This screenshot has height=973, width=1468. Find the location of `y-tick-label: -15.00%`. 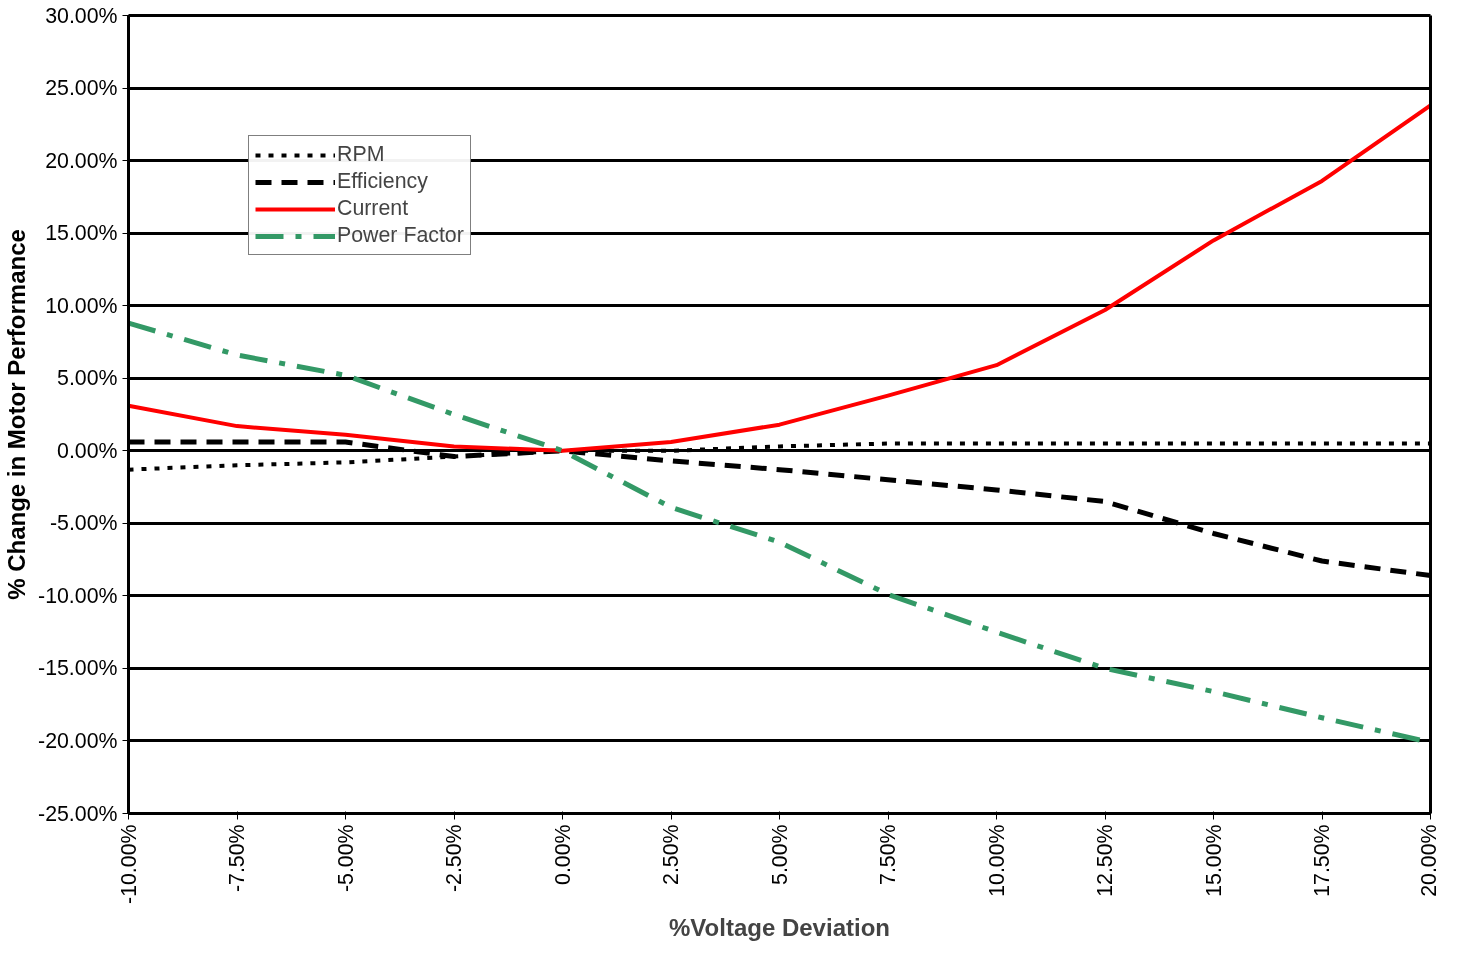

y-tick-label: -15.00% is located at coordinates (78, 668).